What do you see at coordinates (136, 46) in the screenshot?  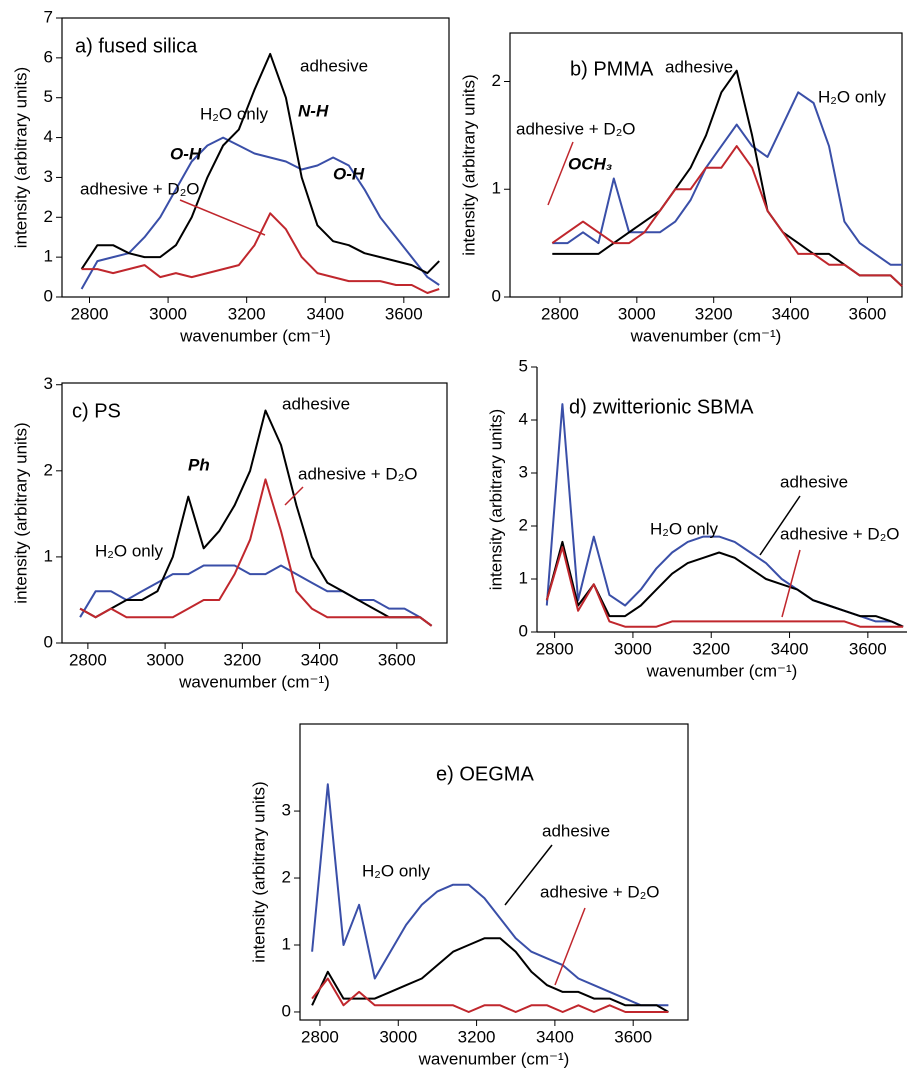 I see `chart-title: a) fused silica` at bounding box center [136, 46].